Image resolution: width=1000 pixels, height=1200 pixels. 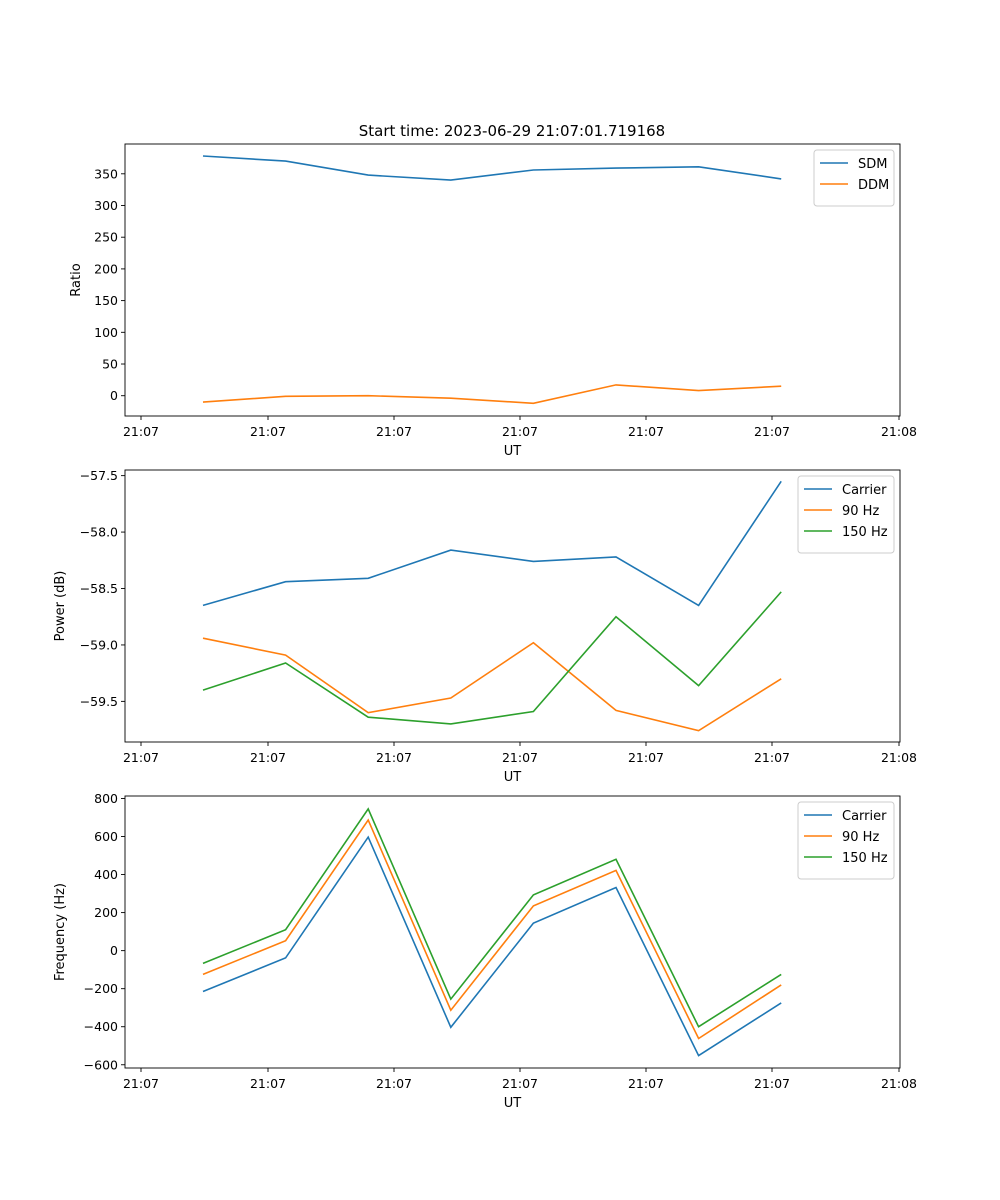 What do you see at coordinates (106, 332) in the screenshot?
I see `y-tick-label: 100` at bounding box center [106, 332].